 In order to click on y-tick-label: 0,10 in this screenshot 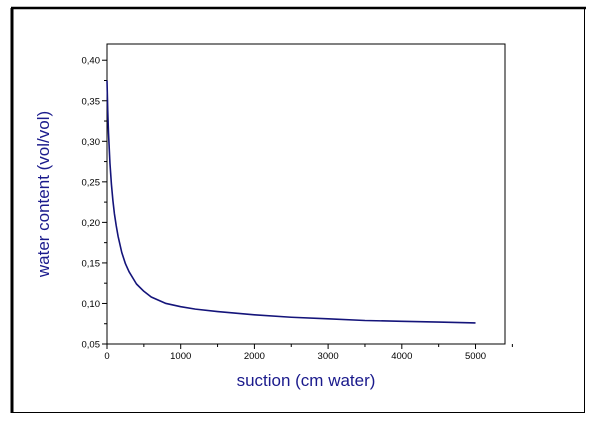, I will do `click(91, 304)`.